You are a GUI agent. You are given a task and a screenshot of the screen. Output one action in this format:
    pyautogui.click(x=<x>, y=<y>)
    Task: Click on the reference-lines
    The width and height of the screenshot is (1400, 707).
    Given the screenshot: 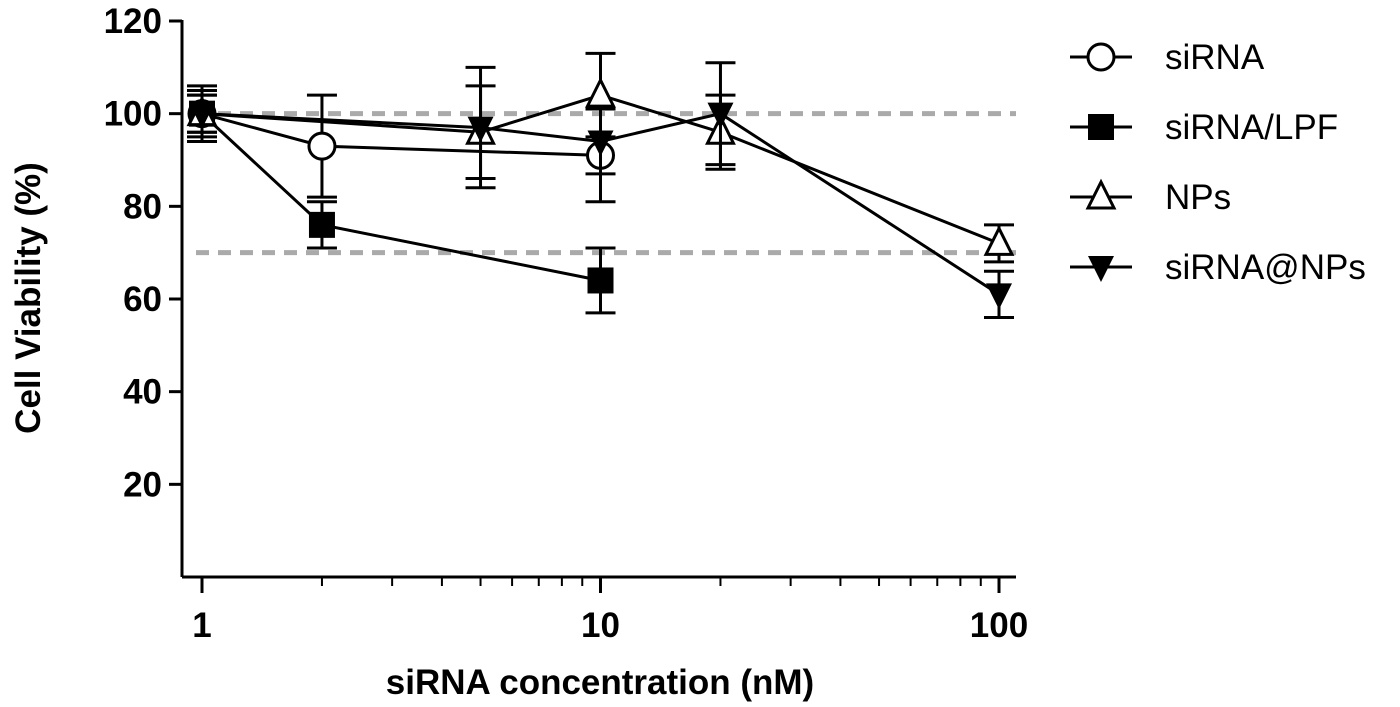 What is the action you would take?
    pyautogui.click(x=606, y=183)
    